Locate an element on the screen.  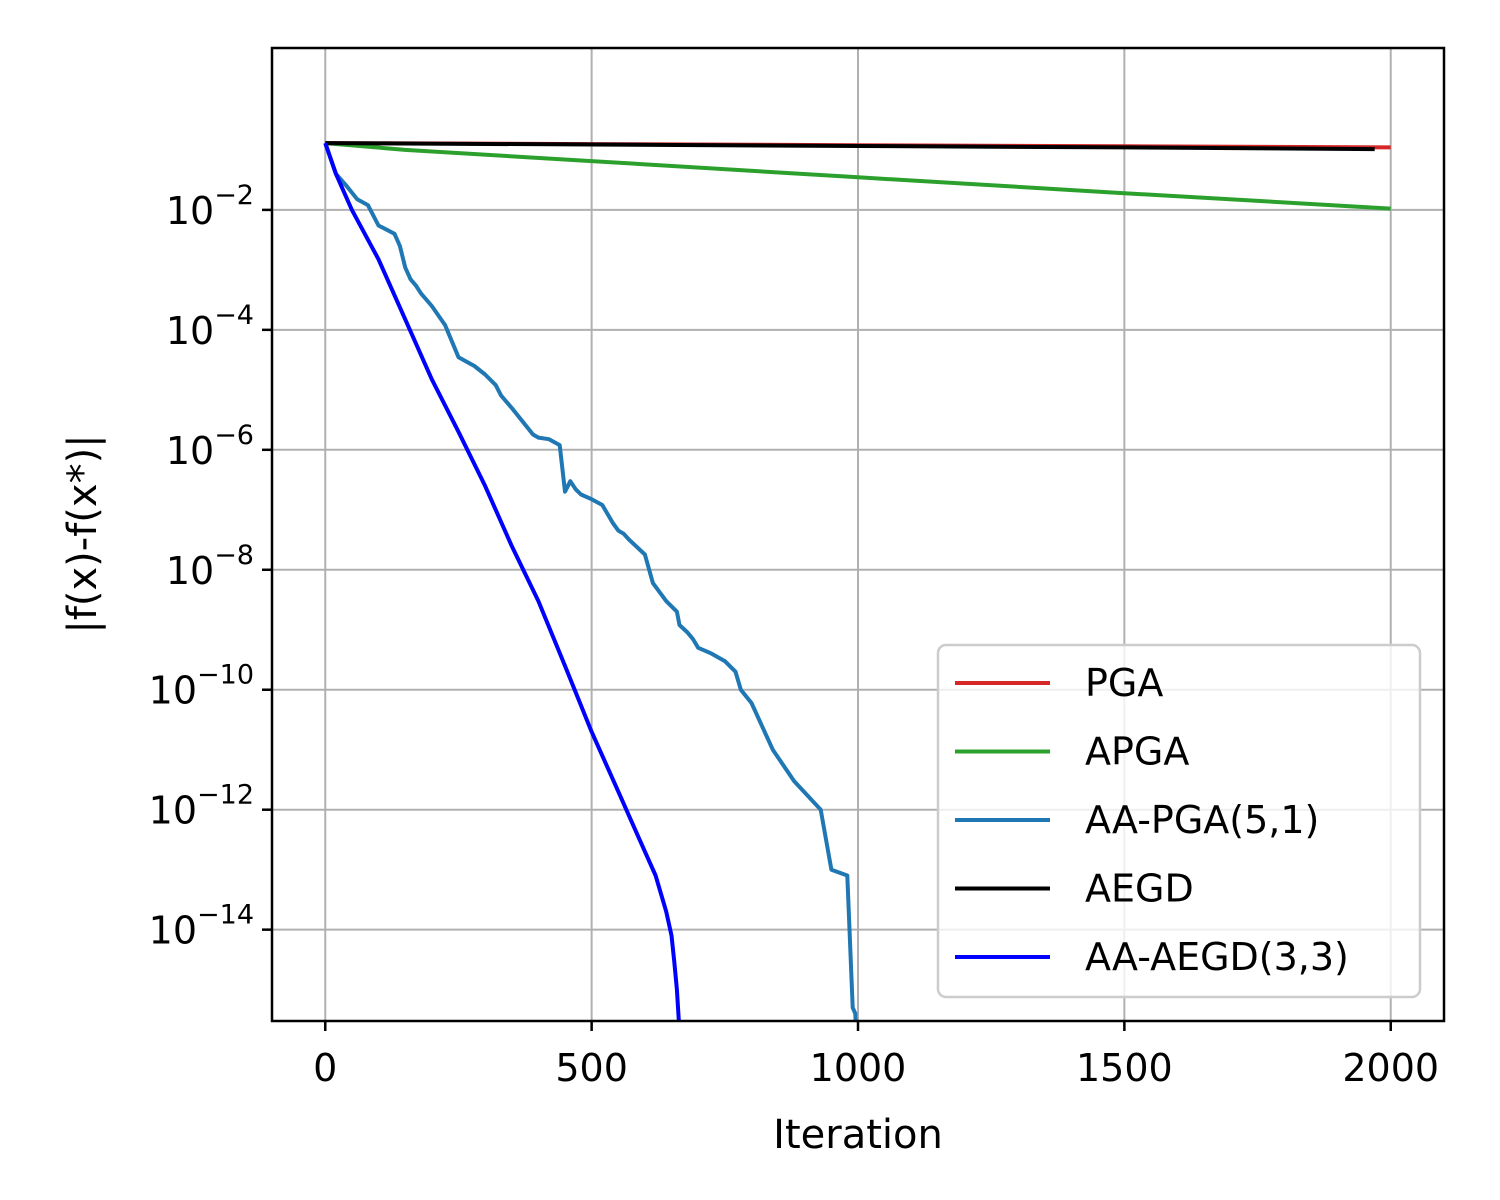
y-axis-label: |f(x)-f(x*)| is located at coordinates (83, 533).